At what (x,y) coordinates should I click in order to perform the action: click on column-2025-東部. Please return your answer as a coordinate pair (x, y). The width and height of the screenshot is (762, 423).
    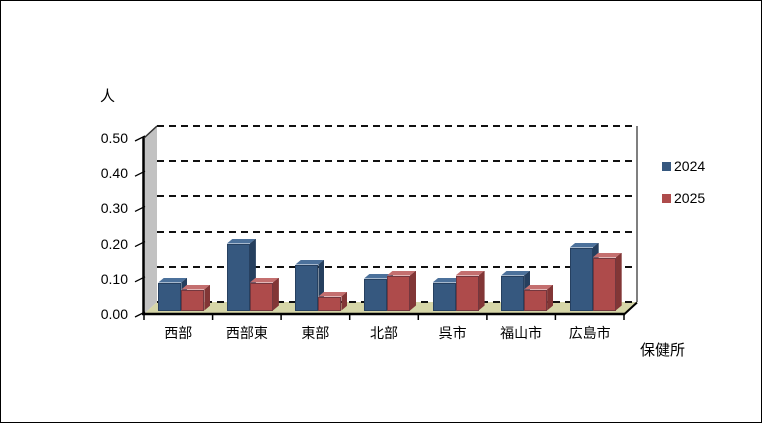
    Looking at the image, I should click on (333, 301).